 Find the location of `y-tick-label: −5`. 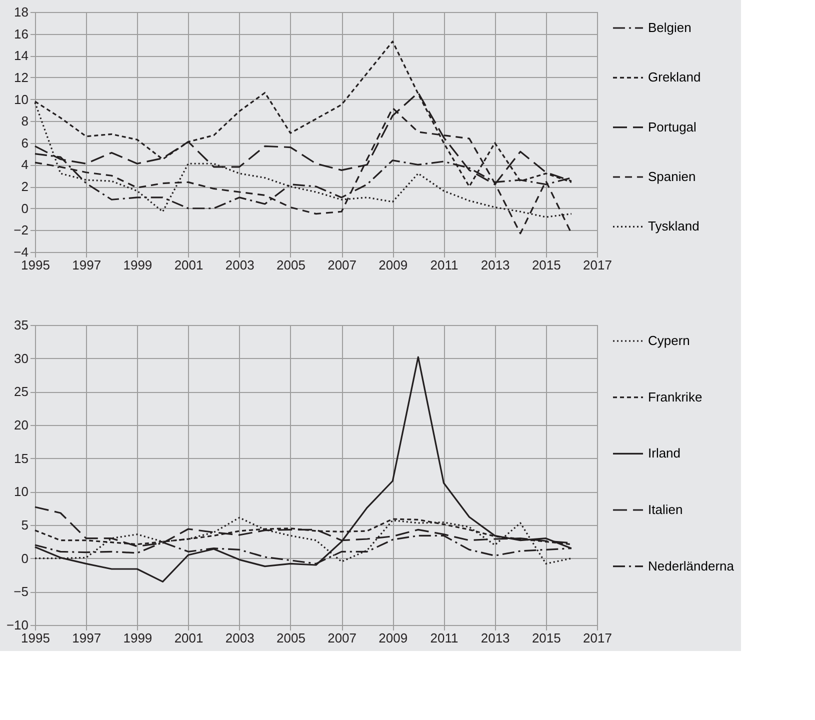

y-tick-label: −5 is located at coordinates (21, 592).